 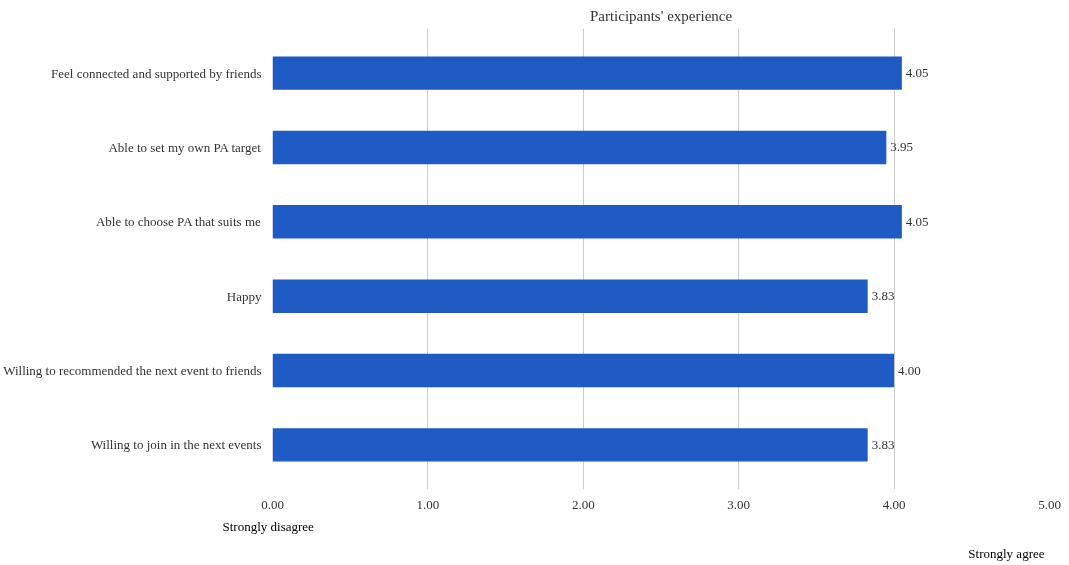 What do you see at coordinates (176, 445) in the screenshot?
I see `y-tick-label: Willing to join in the next events` at bounding box center [176, 445].